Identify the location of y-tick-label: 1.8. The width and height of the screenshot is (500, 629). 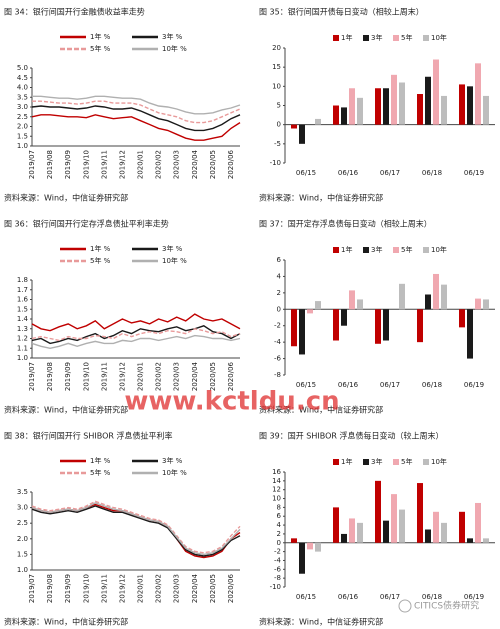
(22, 280).